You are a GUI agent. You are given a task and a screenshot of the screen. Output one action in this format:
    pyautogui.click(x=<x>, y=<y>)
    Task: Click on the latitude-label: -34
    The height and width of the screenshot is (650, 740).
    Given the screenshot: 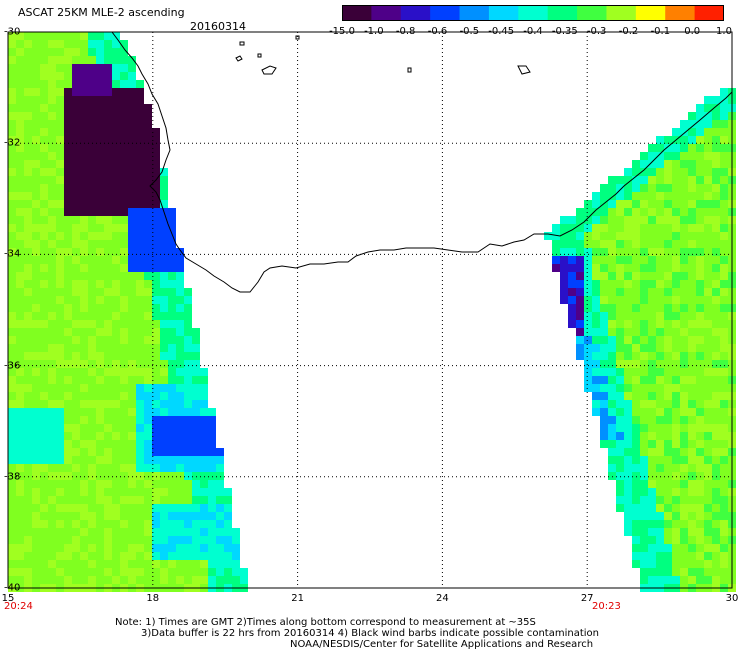 What is the action you would take?
    pyautogui.click(x=12, y=254)
    